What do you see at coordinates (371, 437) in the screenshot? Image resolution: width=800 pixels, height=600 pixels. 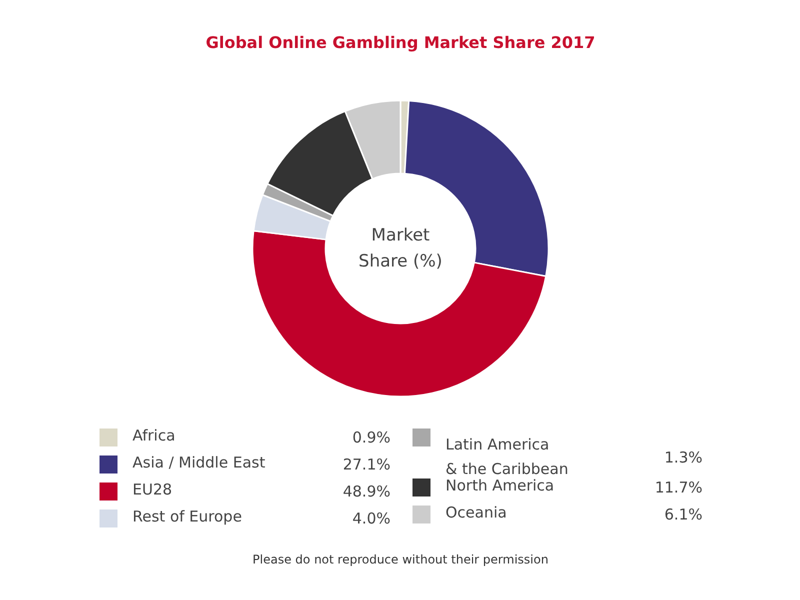 I see `data-label: 0.9%` at bounding box center [371, 437].